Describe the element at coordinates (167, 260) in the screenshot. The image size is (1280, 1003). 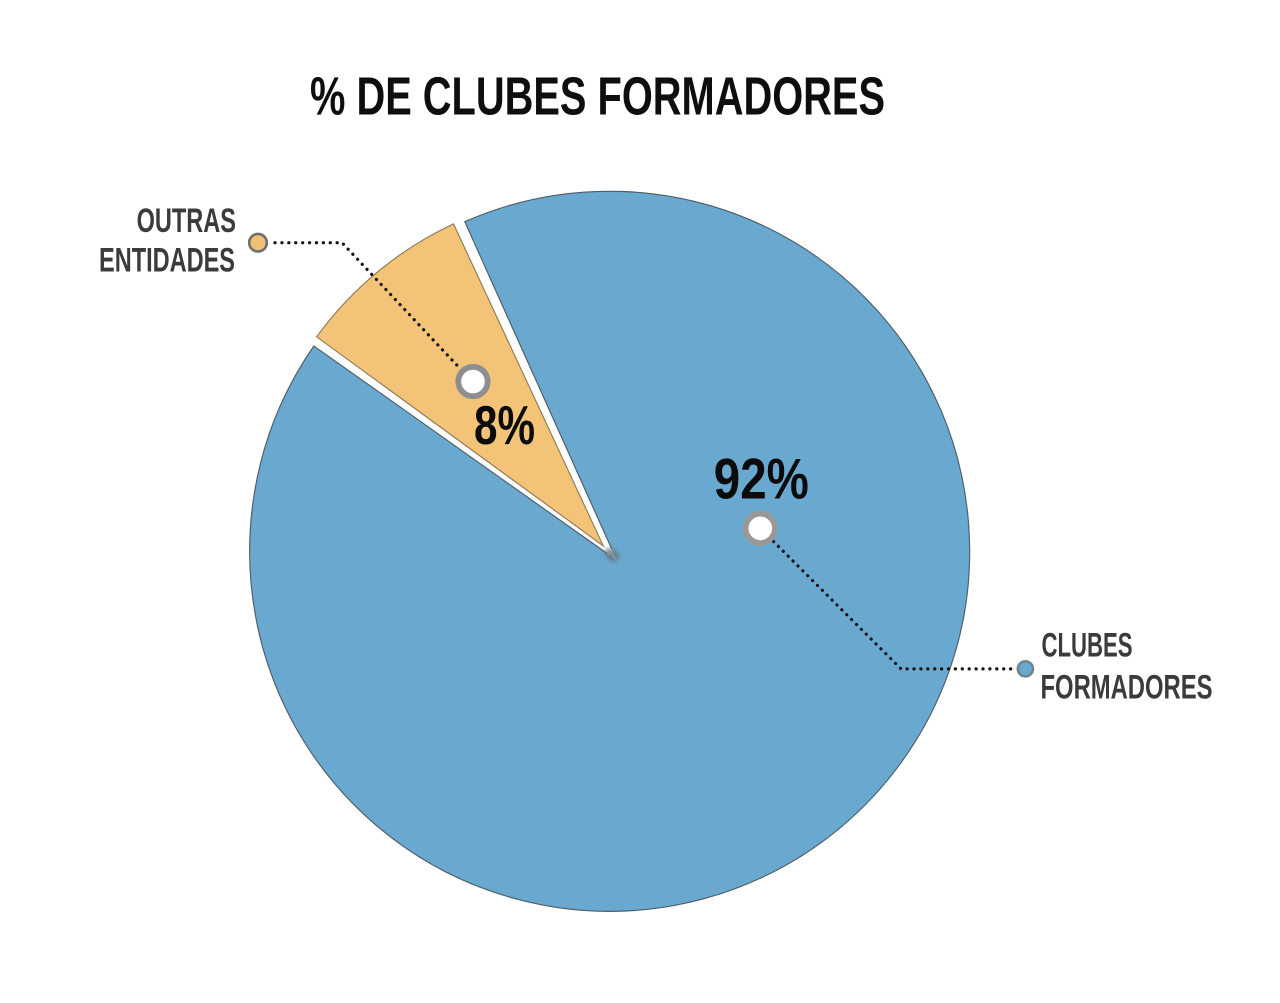
I see `svg-text: ENTIDADES` at that location.